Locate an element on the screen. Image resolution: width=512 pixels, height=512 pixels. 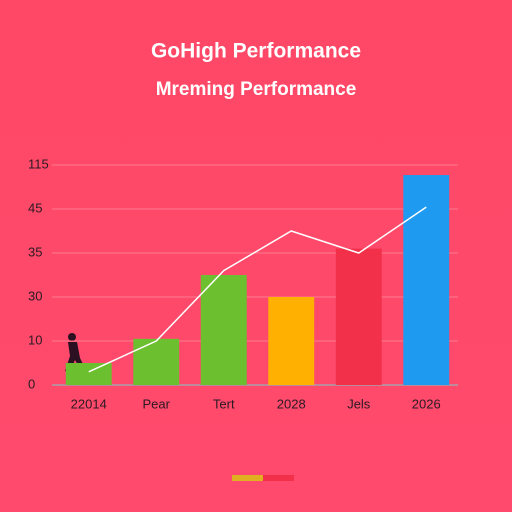
x-tick-label: Pear is located at coordinates (157, 403).